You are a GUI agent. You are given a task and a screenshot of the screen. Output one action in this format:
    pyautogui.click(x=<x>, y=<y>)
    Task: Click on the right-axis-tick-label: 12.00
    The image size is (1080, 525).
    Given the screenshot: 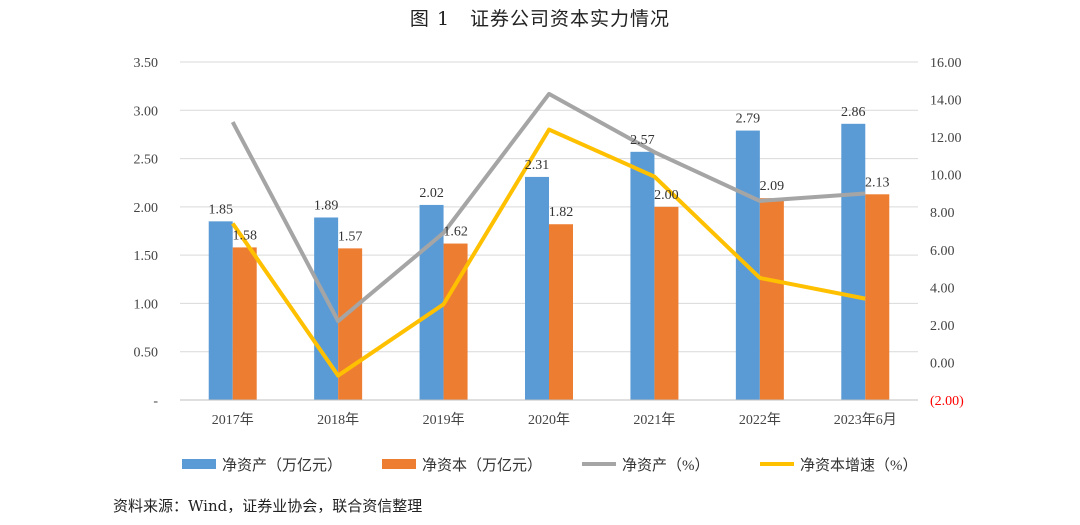 What is the action you would take?
    pyautogui.click(x=946, y=138)
    